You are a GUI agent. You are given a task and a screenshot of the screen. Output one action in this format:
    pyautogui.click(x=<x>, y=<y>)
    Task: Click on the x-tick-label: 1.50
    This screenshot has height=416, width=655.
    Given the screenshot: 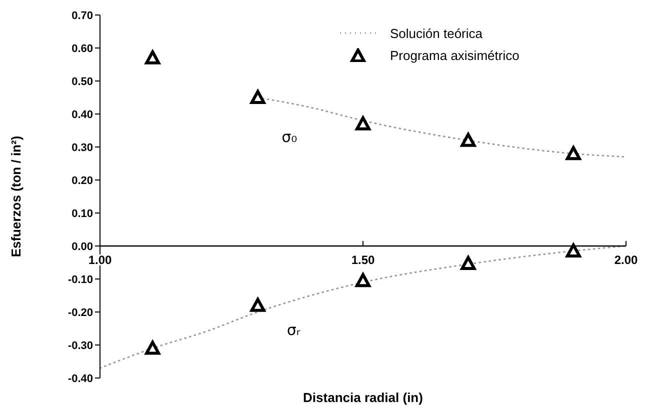 What is the action you would take?
    pyautogui.click(x=363, y=260)
    